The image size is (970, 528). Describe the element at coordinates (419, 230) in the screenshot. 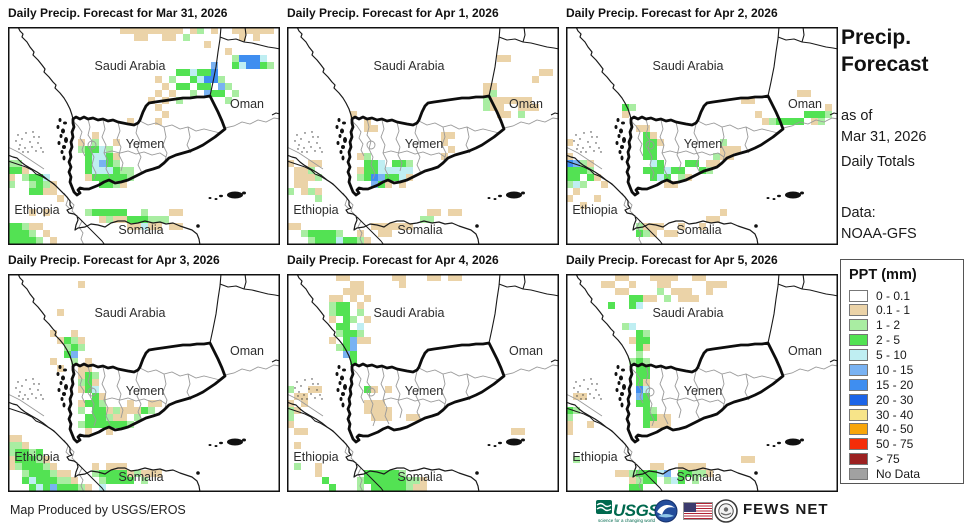

I see `country-label: Somalia` at that location.